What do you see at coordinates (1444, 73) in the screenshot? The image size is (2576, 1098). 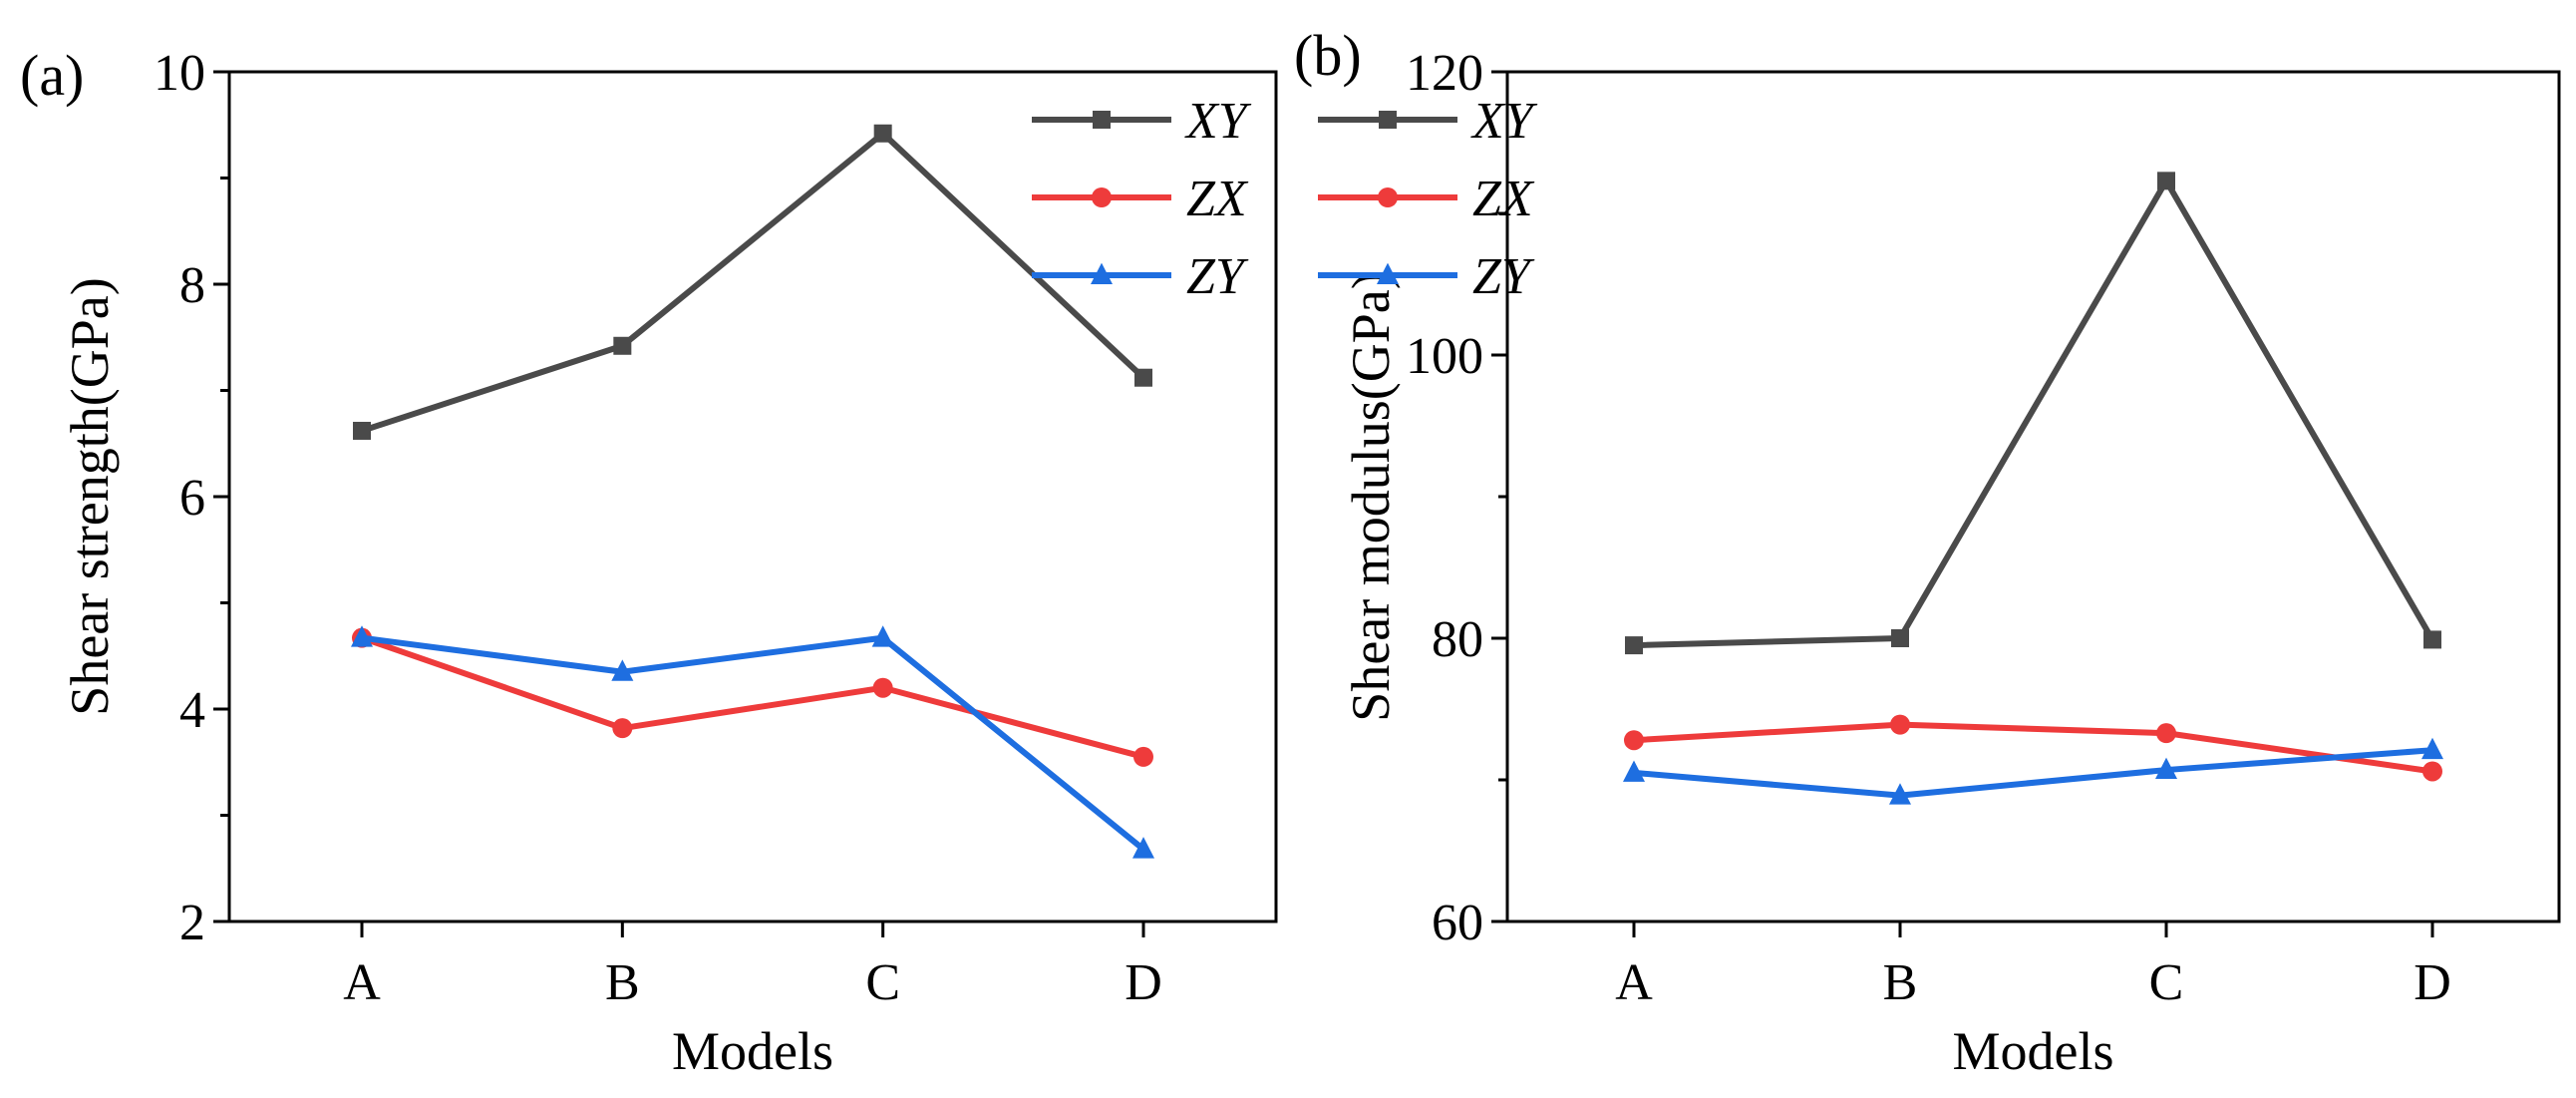 I see `y-tick-label: 120` at bounding box center [1444, 73].